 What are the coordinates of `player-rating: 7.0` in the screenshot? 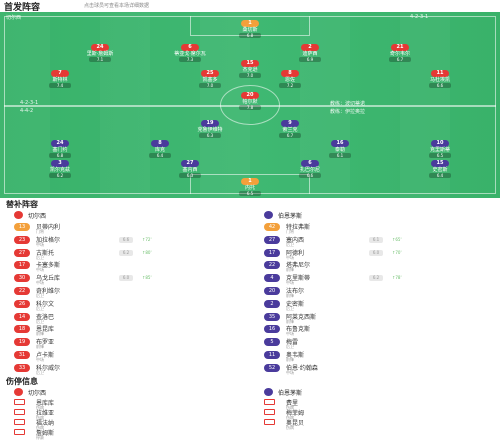 It's located at (250, 75).